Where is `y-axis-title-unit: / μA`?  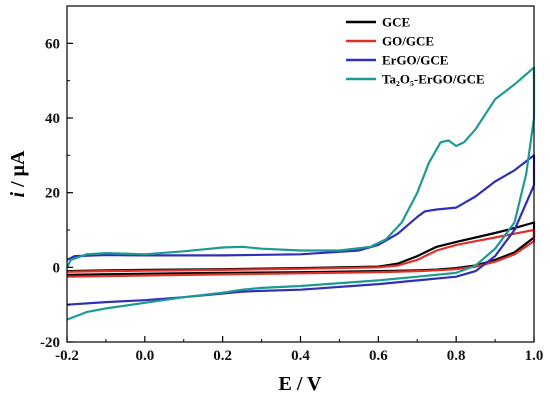
y-axis-title-unit: / μA is located at coordinates (18, 171).